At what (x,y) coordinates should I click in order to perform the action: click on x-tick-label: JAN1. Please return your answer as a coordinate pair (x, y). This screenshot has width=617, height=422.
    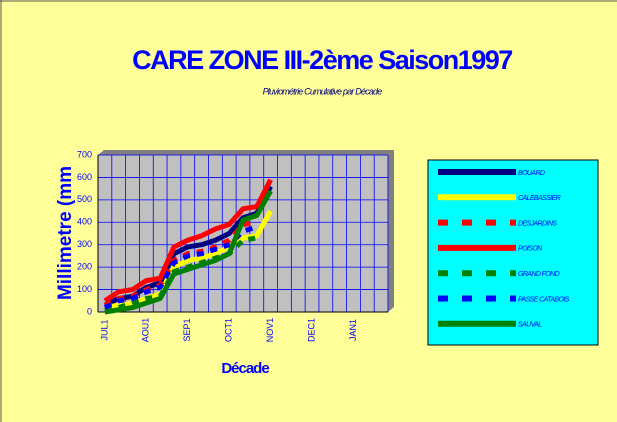
    Looking at the image, I should click on (353, 330).